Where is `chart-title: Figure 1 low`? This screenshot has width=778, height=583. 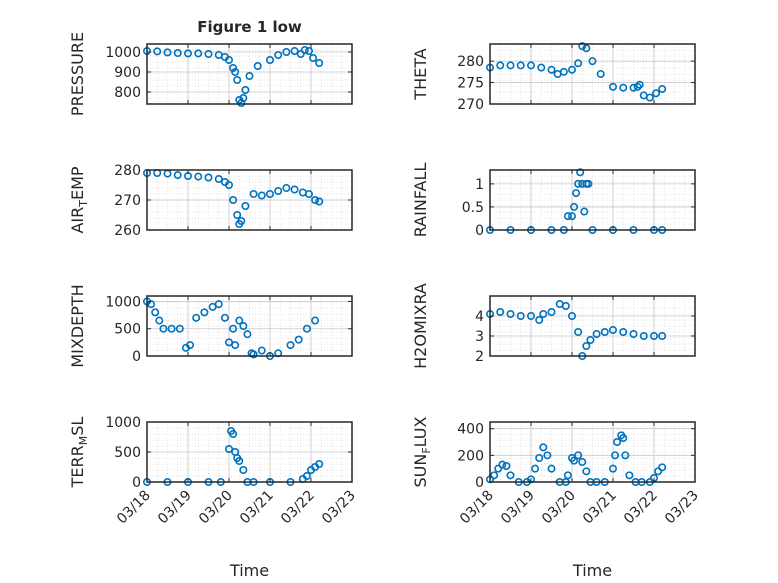
chart-title: Figure 1 low is located at coordinates (249, 27).